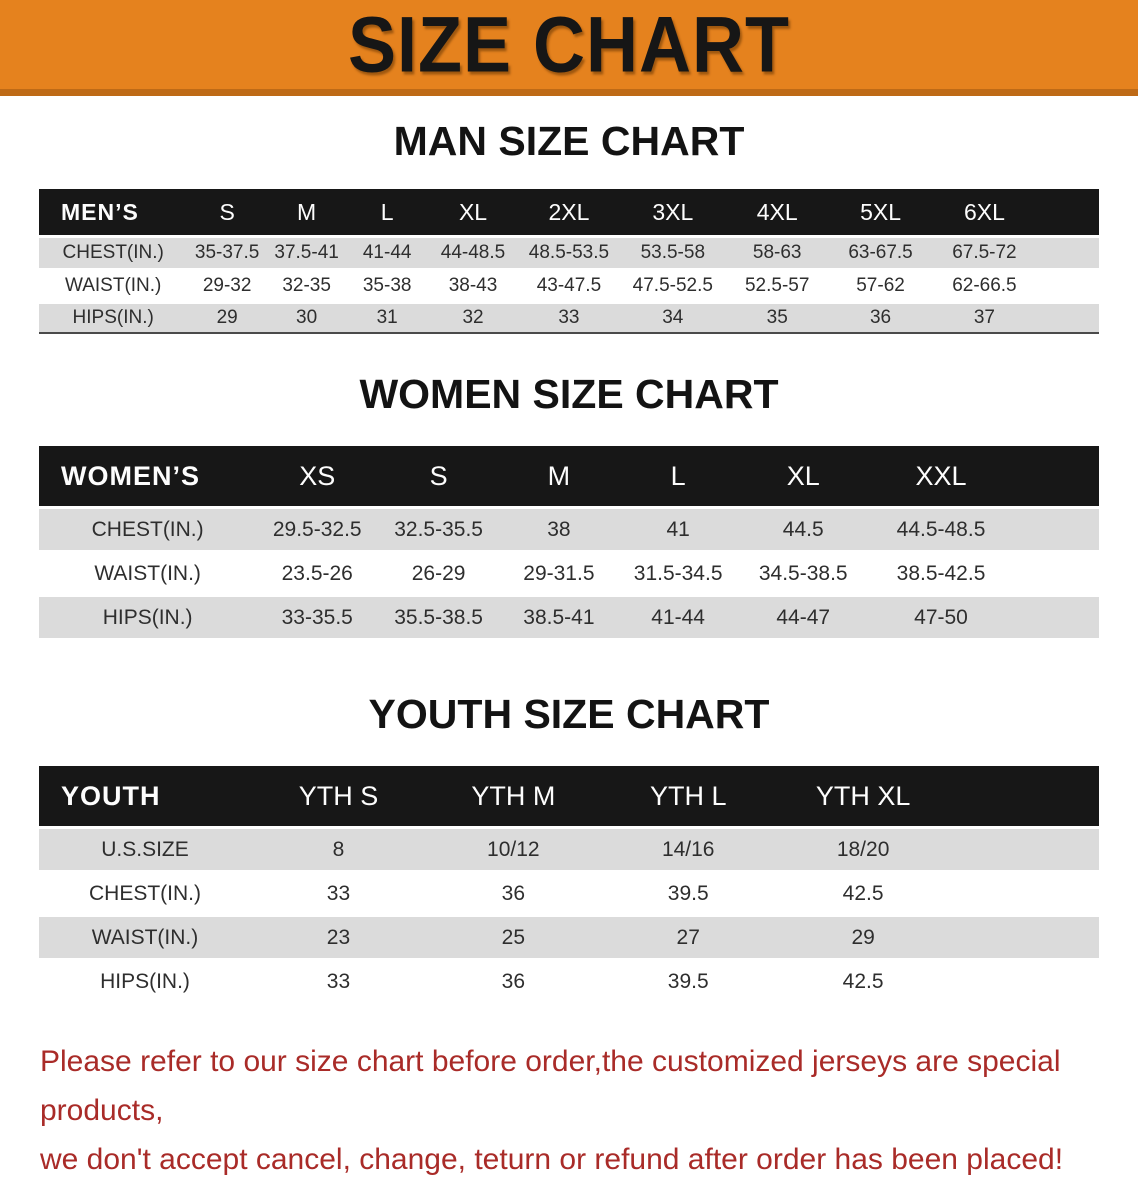 The height and width of the screenshot is (1184, 1138). I want to click on column-header: M, so click(559, 476).